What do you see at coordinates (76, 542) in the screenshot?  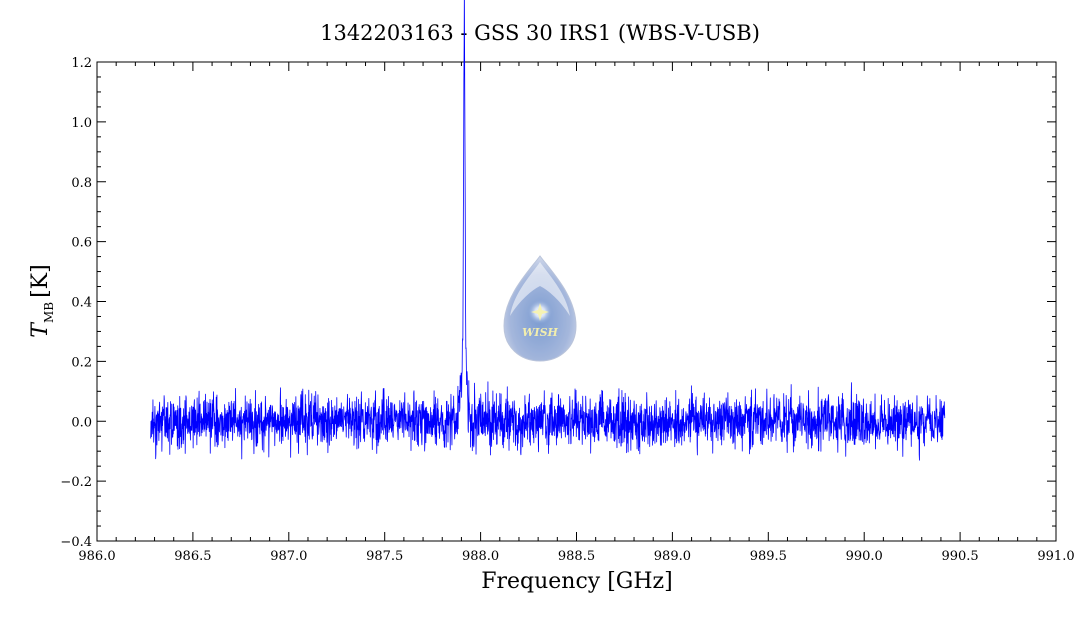 I see `y-tick-label: −0.4` at bounding box center [76, 542].